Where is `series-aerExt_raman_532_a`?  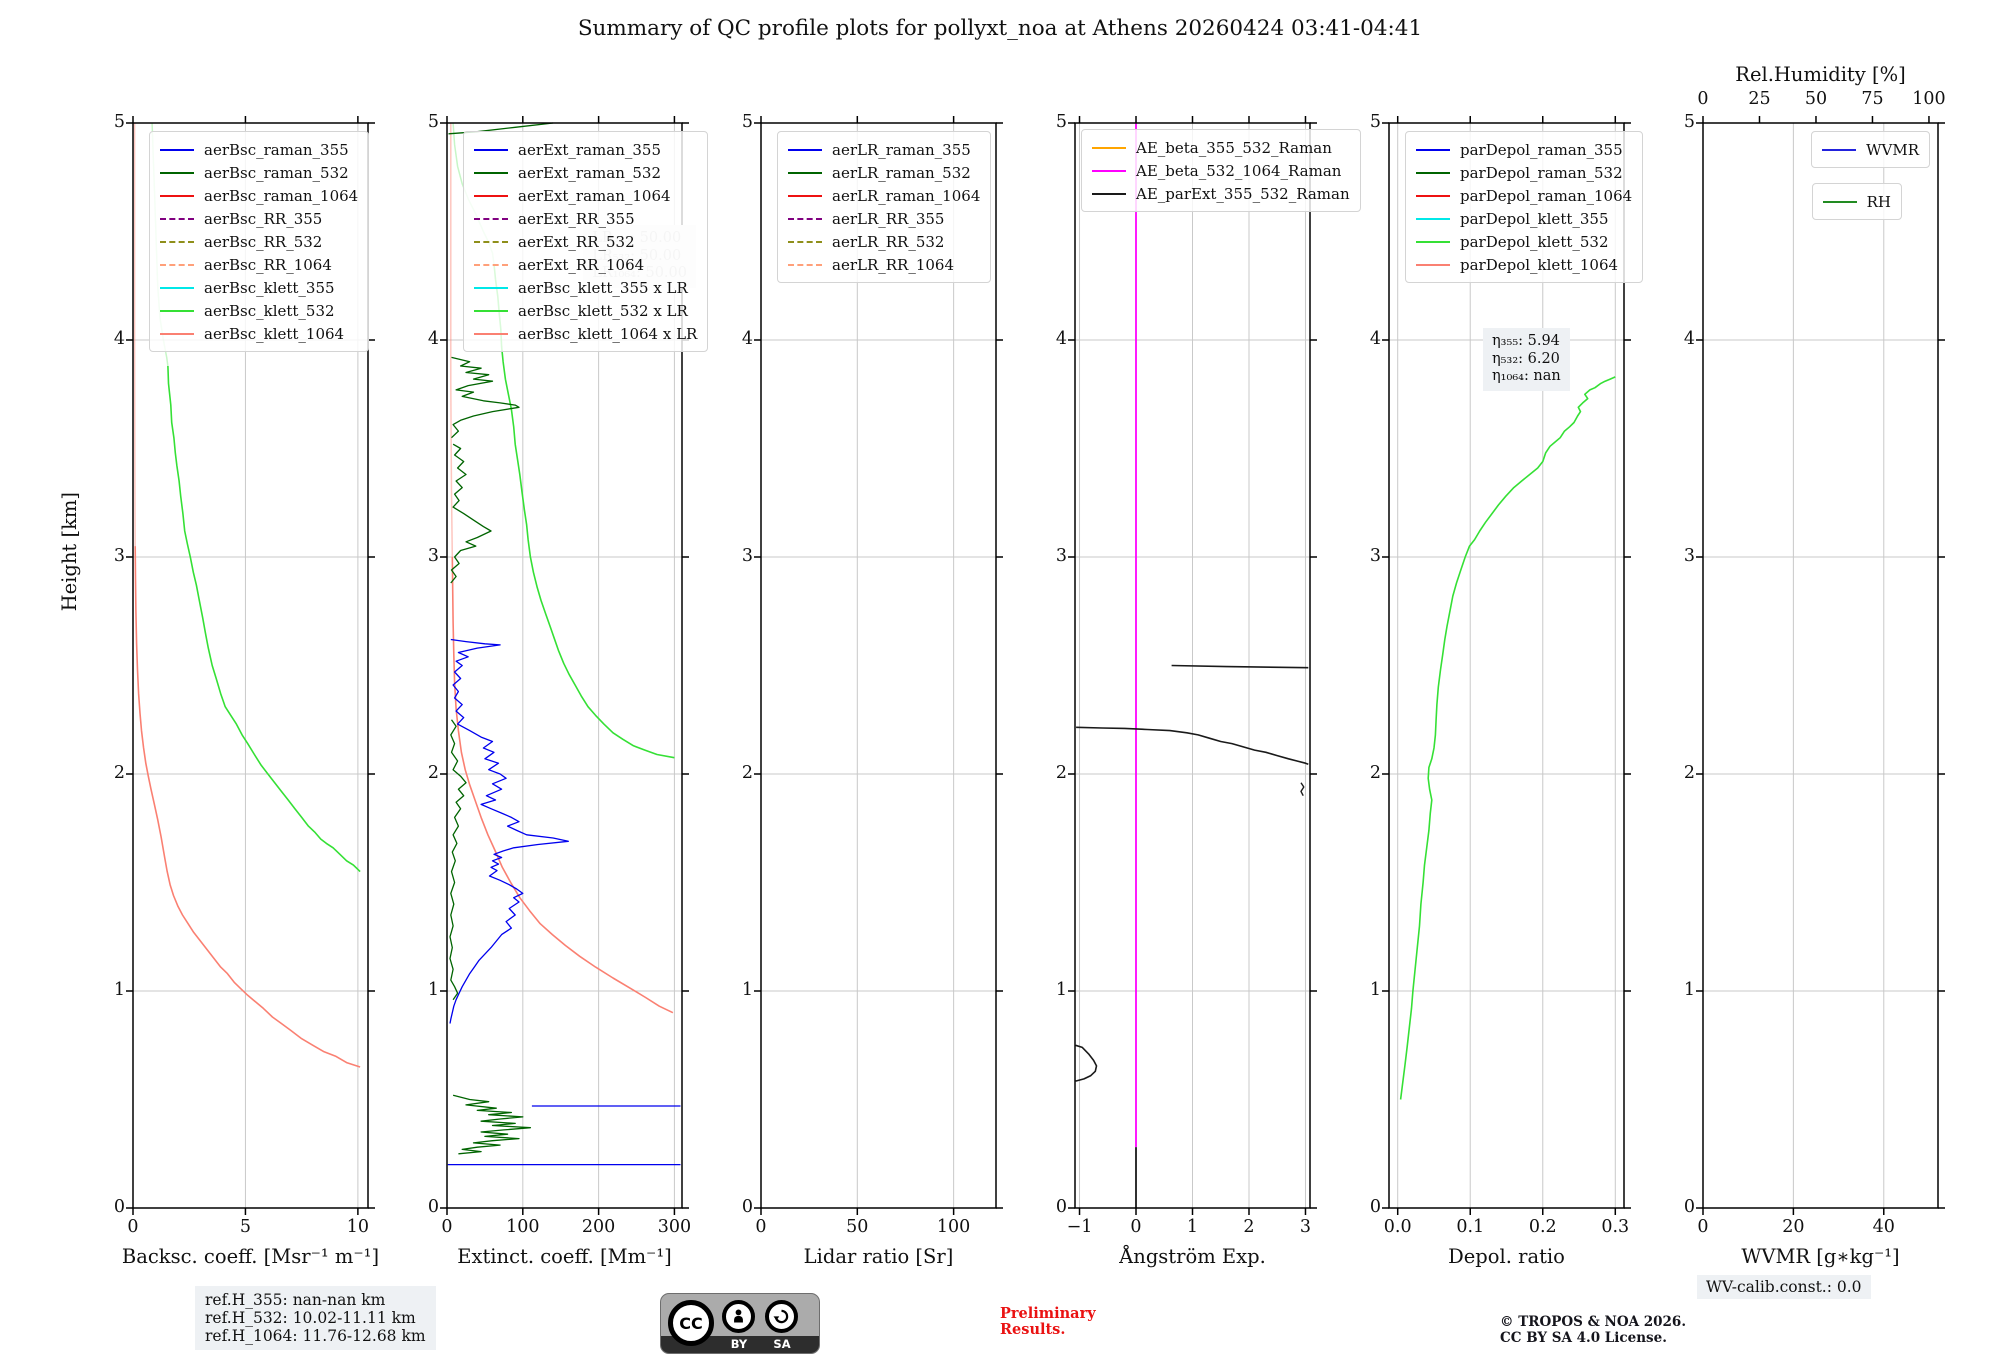
series-aerExt_raman_532_a is located at coordinates (485, 397).